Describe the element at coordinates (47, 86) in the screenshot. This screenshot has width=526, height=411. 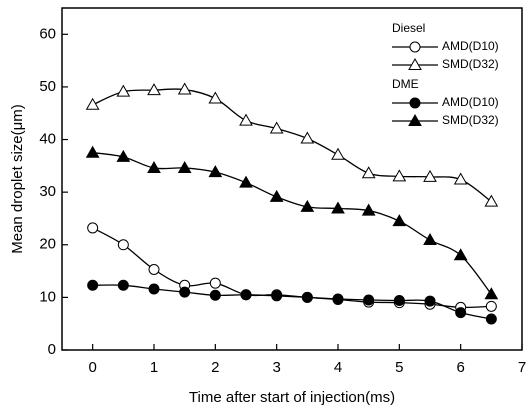
I see `y-tick-label: 50` at that location.